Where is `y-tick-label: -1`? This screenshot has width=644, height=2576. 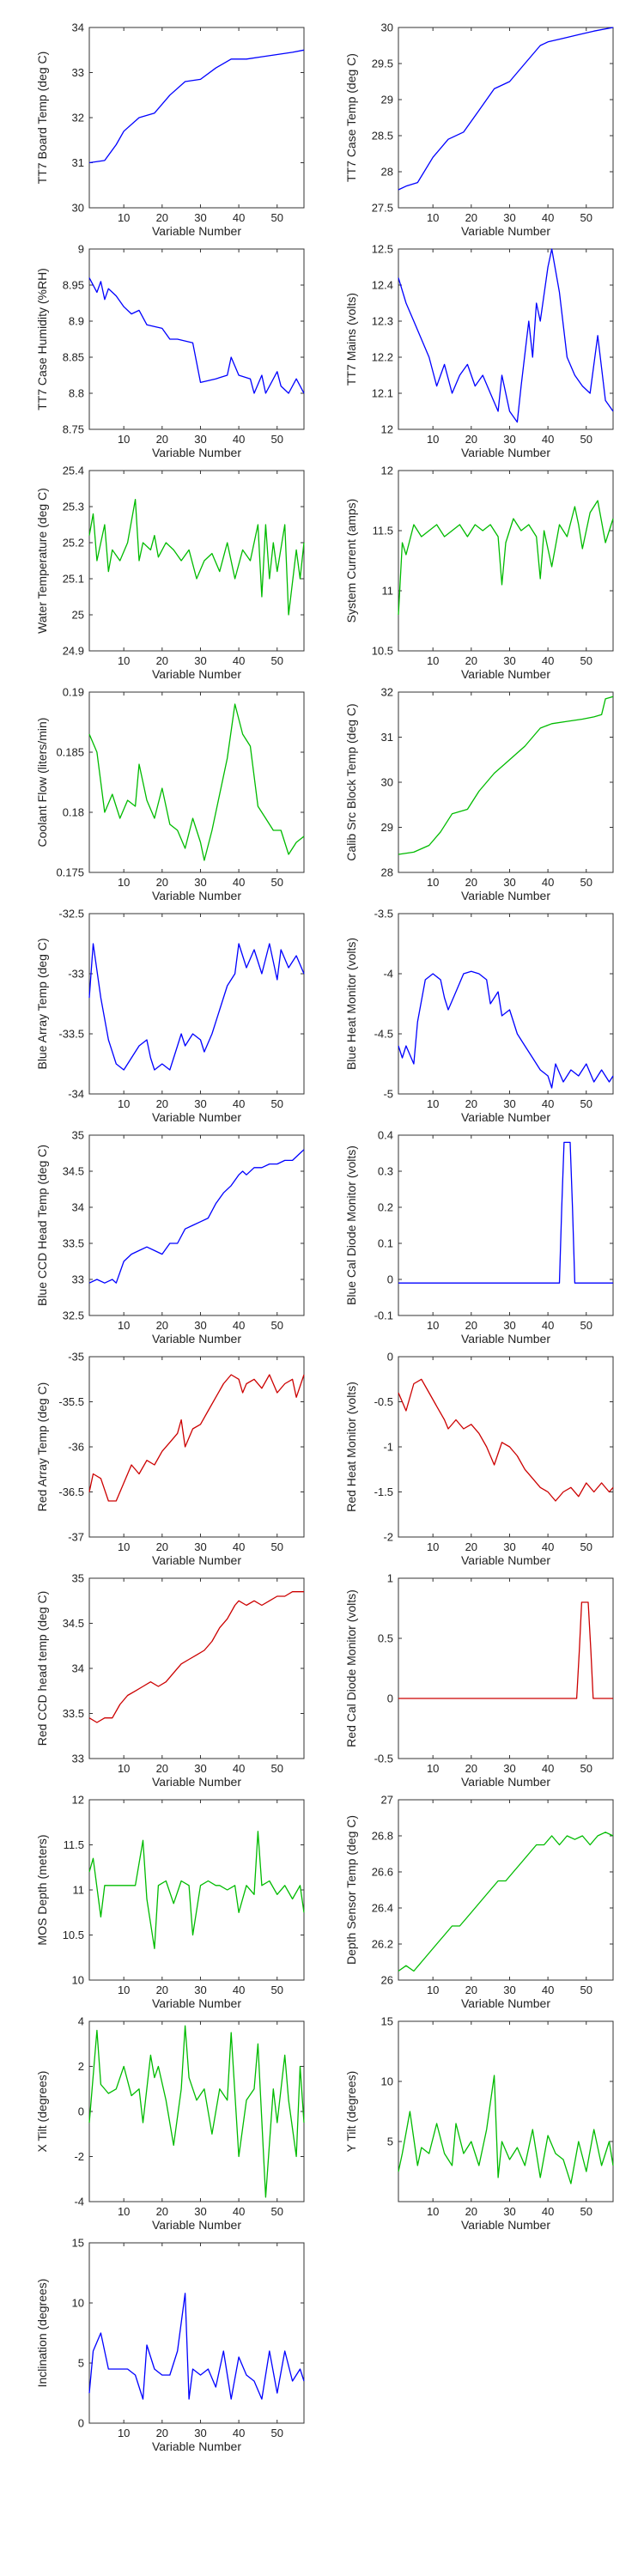 y-tick-label: -1 is located at coordinates (388, 1448).